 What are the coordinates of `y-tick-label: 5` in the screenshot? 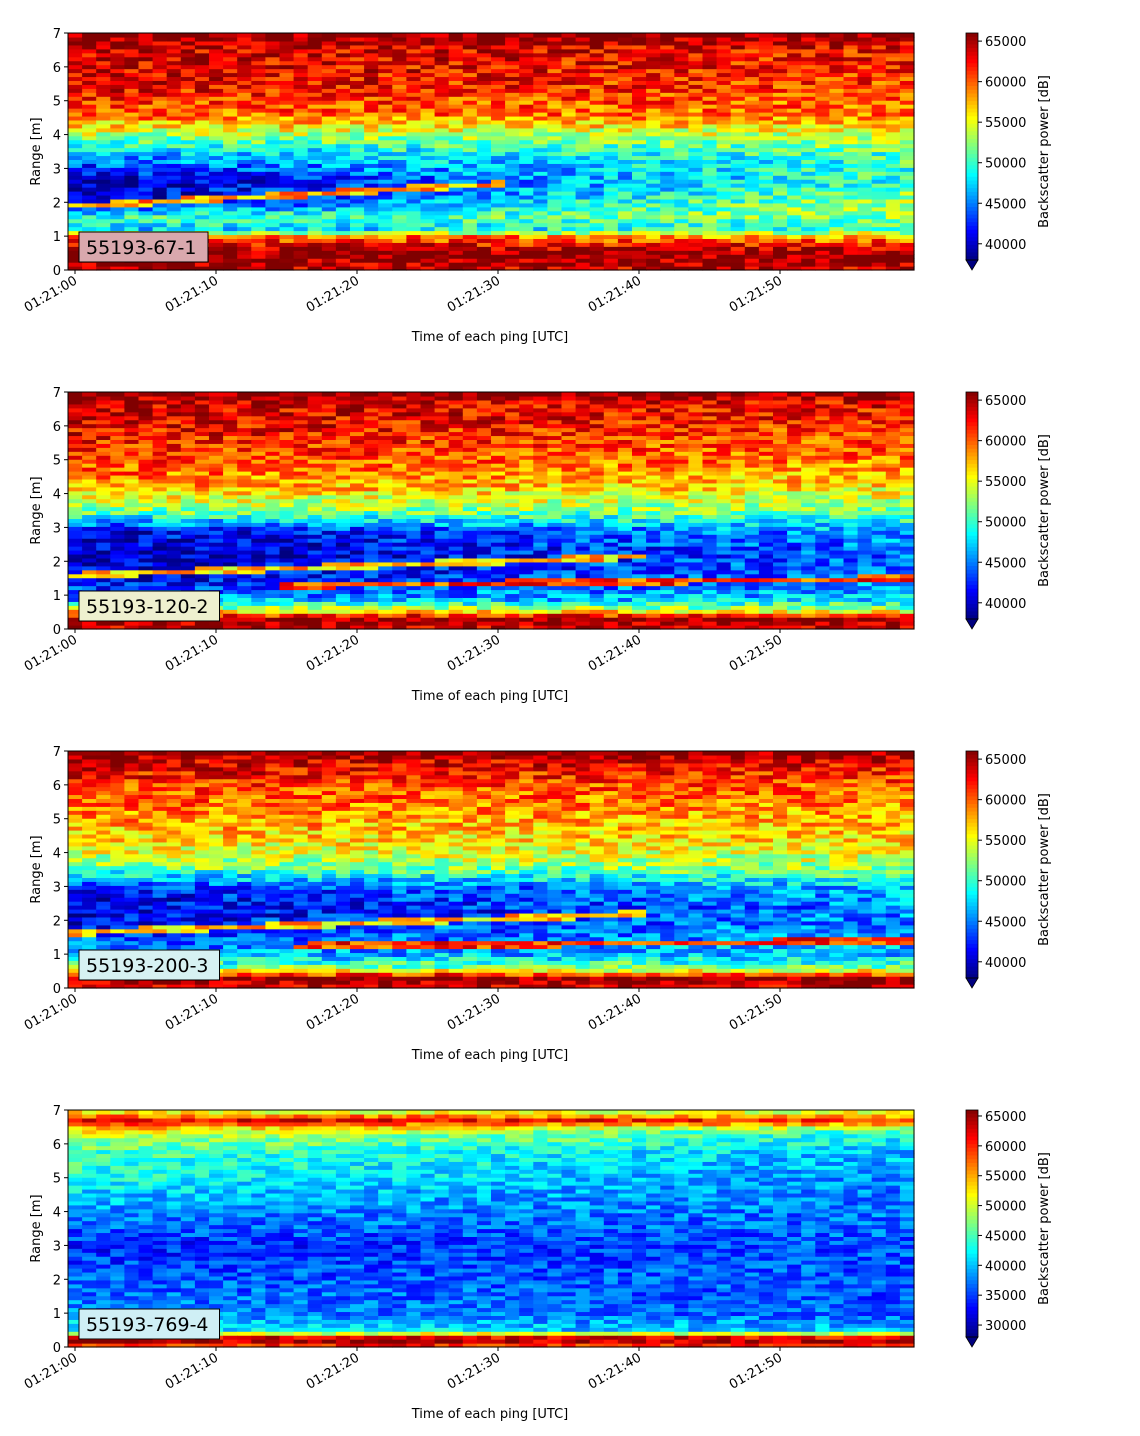 It's located at (57, 102).